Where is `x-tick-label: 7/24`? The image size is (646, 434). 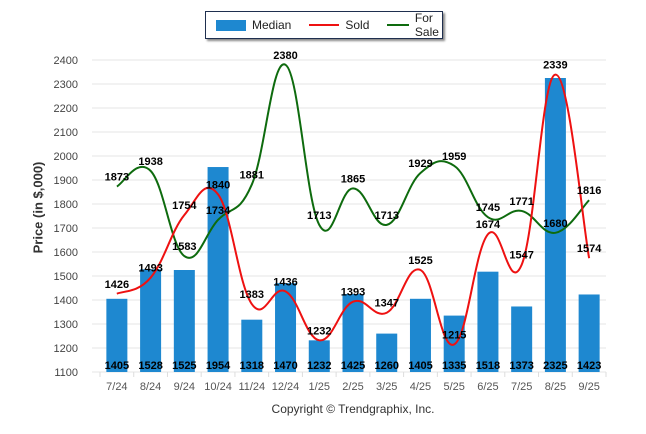 x-tick-label: 7/24 is located at coordinates (116, 387).